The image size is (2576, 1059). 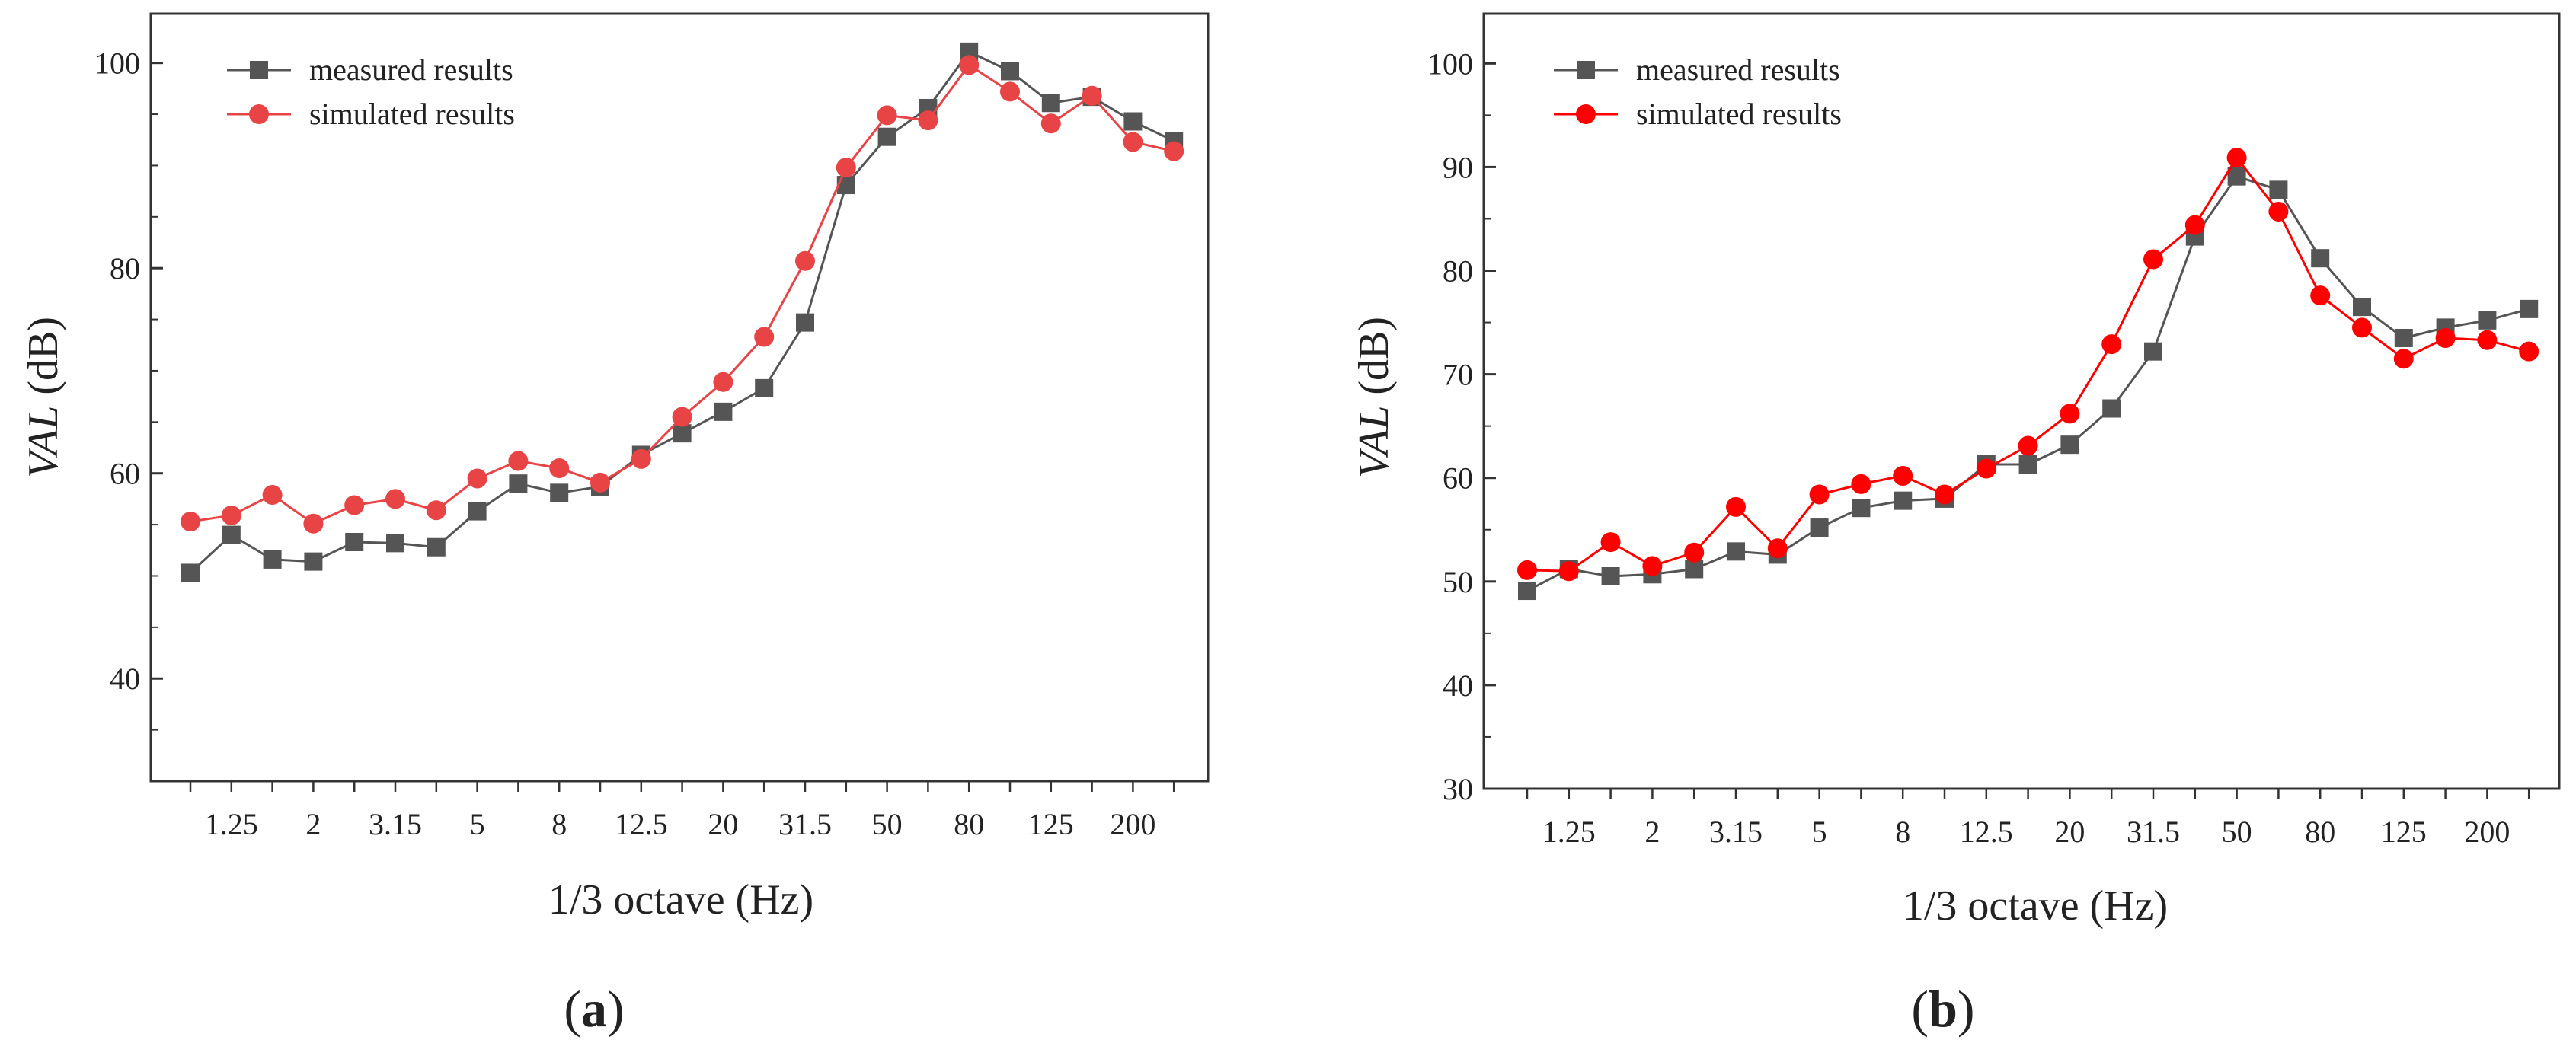 What do you see at coordinates (2237, 832) in the screenshot?
I see `x-tick-label: 50` at bounding box center [2237, 832].